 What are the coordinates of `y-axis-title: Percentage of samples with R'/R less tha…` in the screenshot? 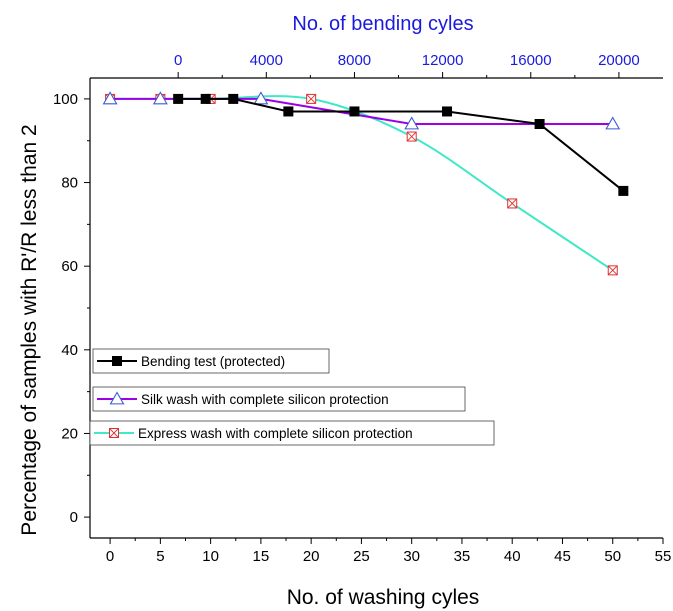 It's located at (29, 329).